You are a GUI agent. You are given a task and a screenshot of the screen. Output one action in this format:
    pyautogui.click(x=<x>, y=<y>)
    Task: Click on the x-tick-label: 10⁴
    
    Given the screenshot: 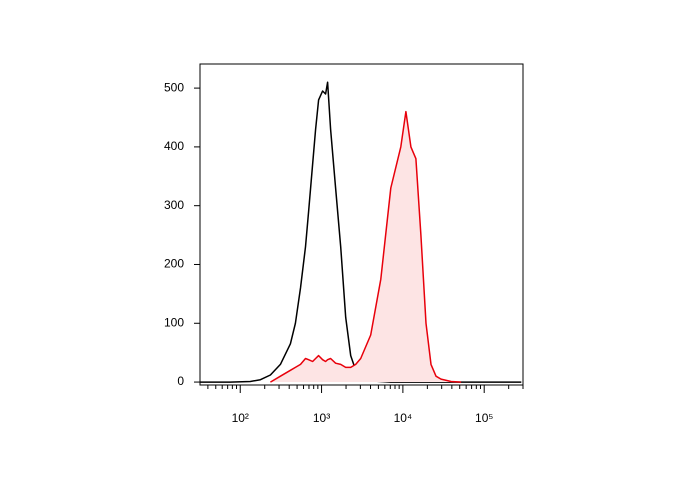 What is the action you would take?
    pyautogui.click(x=403, y=418)
    